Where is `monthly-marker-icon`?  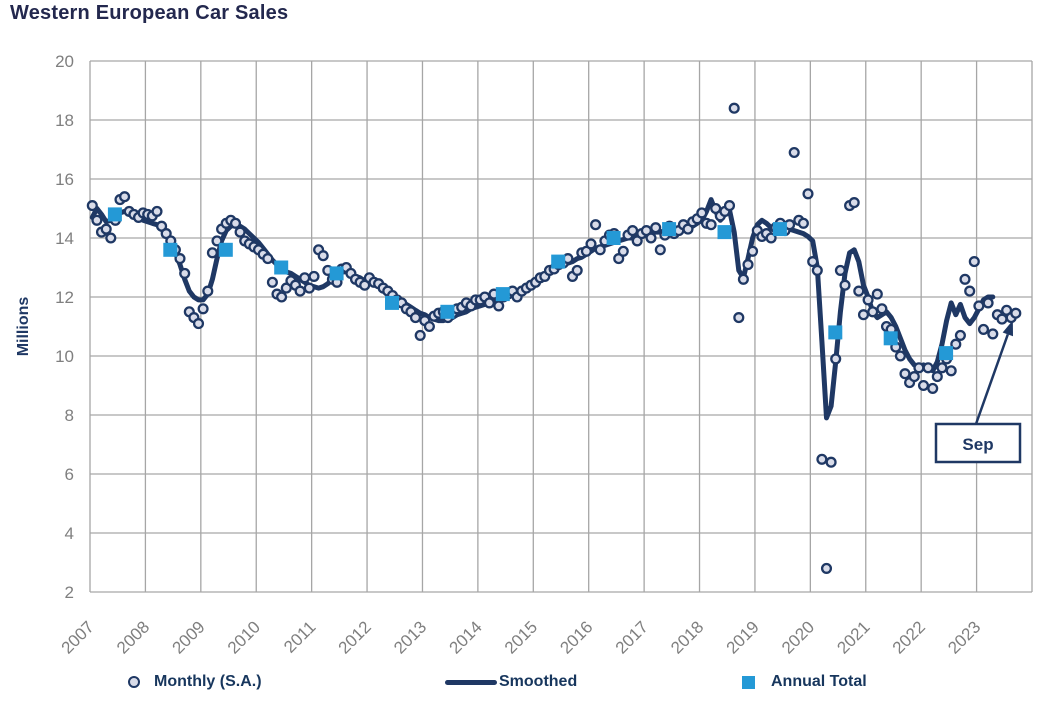 monthly-marker-icon is located at coordinates (134, 682).